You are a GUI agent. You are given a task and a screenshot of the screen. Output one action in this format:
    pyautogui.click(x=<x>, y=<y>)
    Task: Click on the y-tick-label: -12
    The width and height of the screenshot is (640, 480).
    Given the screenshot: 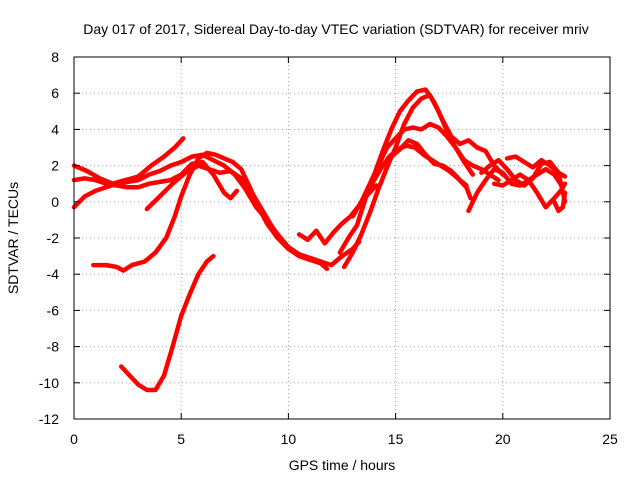 What is the action you would take?
    pyautogui.click(x=49, y=419)
    